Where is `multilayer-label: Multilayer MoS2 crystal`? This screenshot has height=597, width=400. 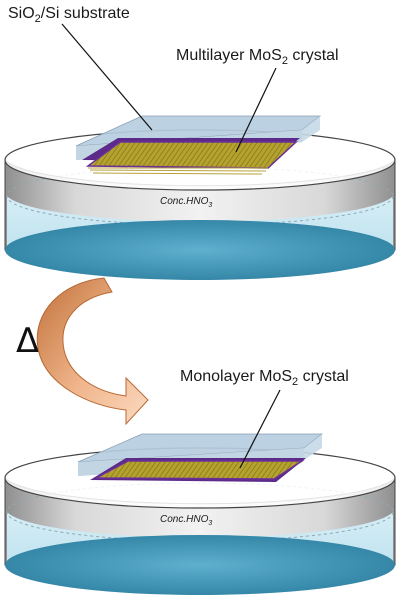 multilayer-label: Multilayer MoS2 crystal is located at coordinates (257, 57).